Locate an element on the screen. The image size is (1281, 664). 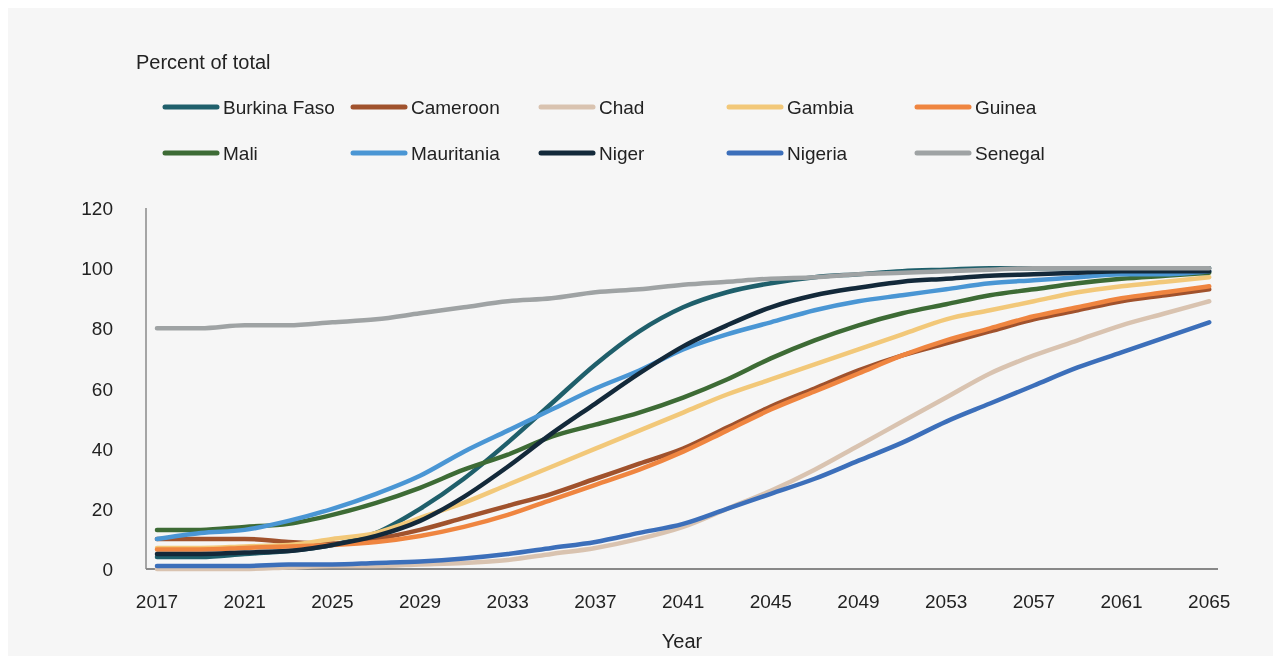
y-tick-label: 60 is located at coordinates (102, 389).